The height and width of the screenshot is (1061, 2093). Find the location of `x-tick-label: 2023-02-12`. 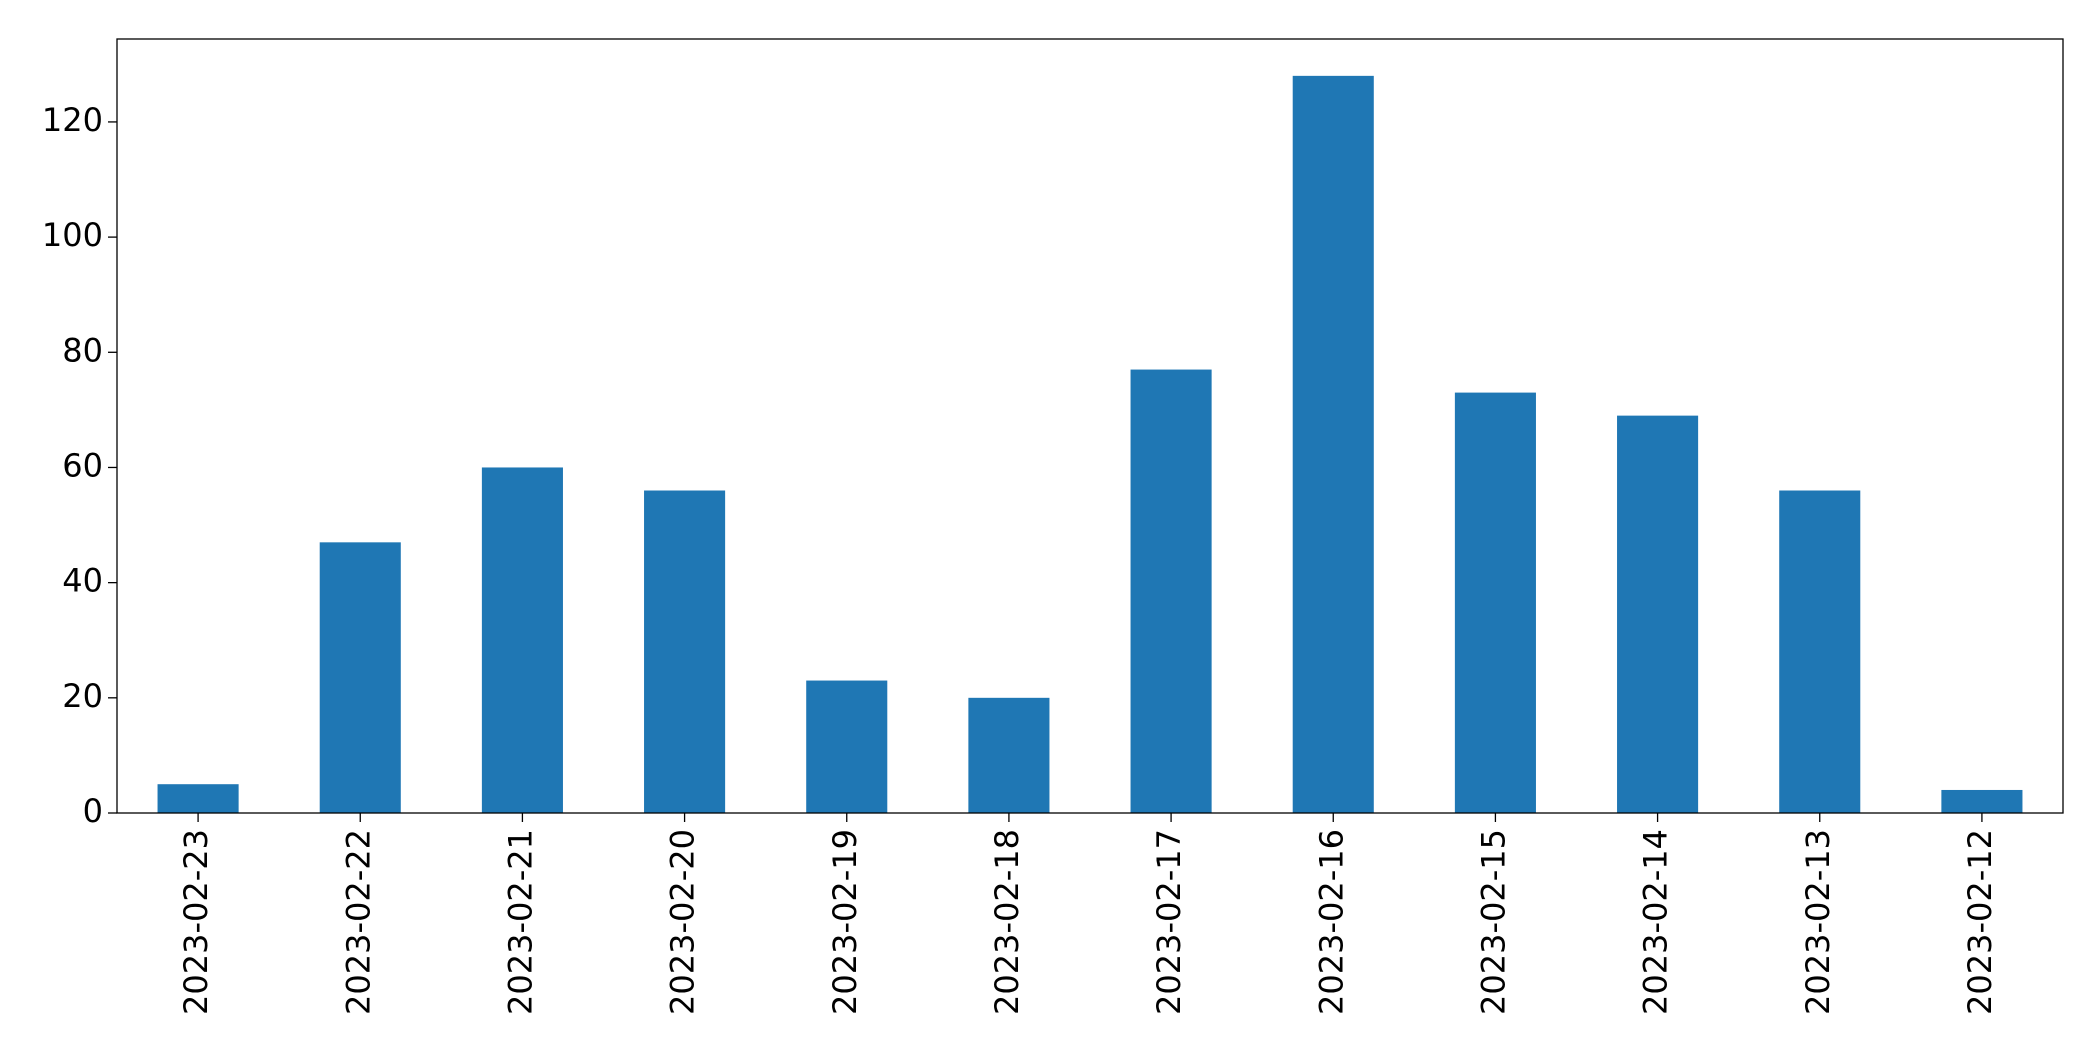

x-tick-label: 2023-02-12 is located at coordinates (1980, 922).